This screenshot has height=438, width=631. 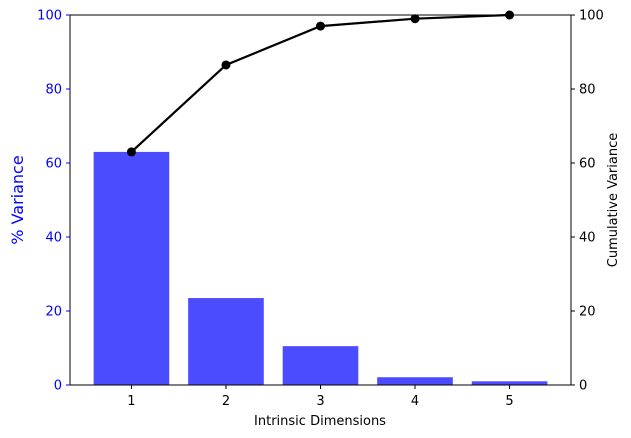 I want to click on left-y-tick-label: 100, so click(x=49, y=16).